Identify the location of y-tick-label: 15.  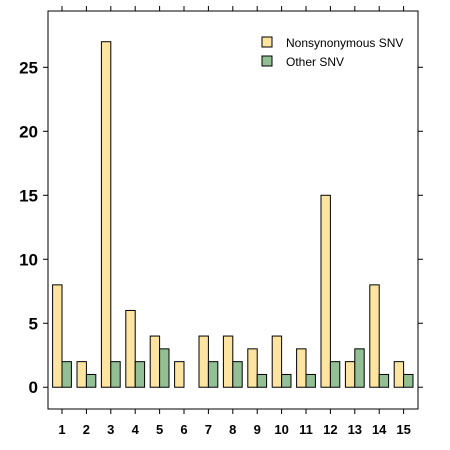
(28, 195).